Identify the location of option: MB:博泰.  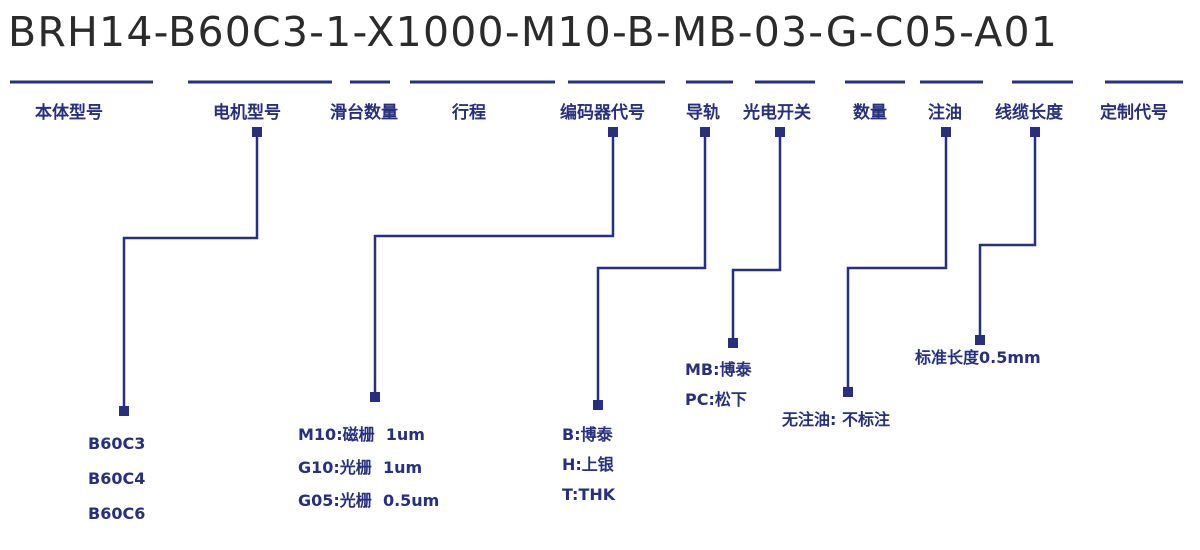
(718, 369).